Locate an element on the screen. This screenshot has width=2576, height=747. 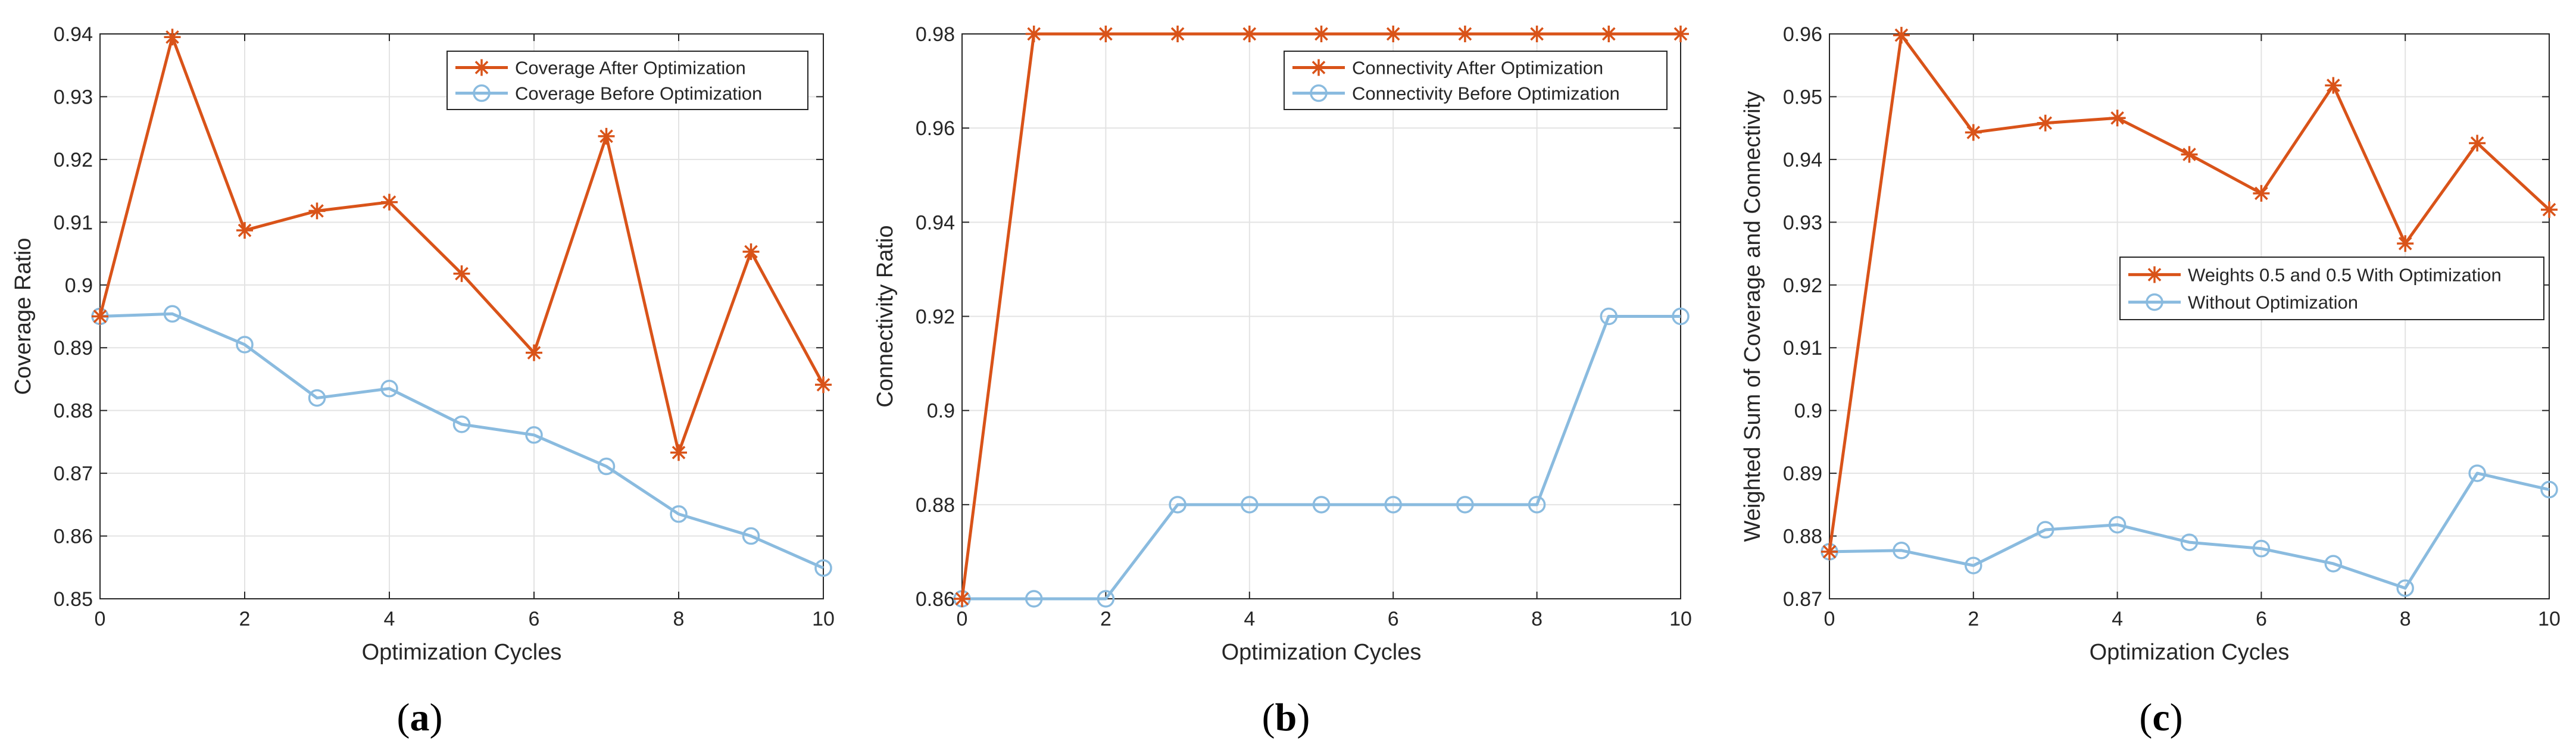
panel-caption: (c) is located at coordinates (2160, 717).